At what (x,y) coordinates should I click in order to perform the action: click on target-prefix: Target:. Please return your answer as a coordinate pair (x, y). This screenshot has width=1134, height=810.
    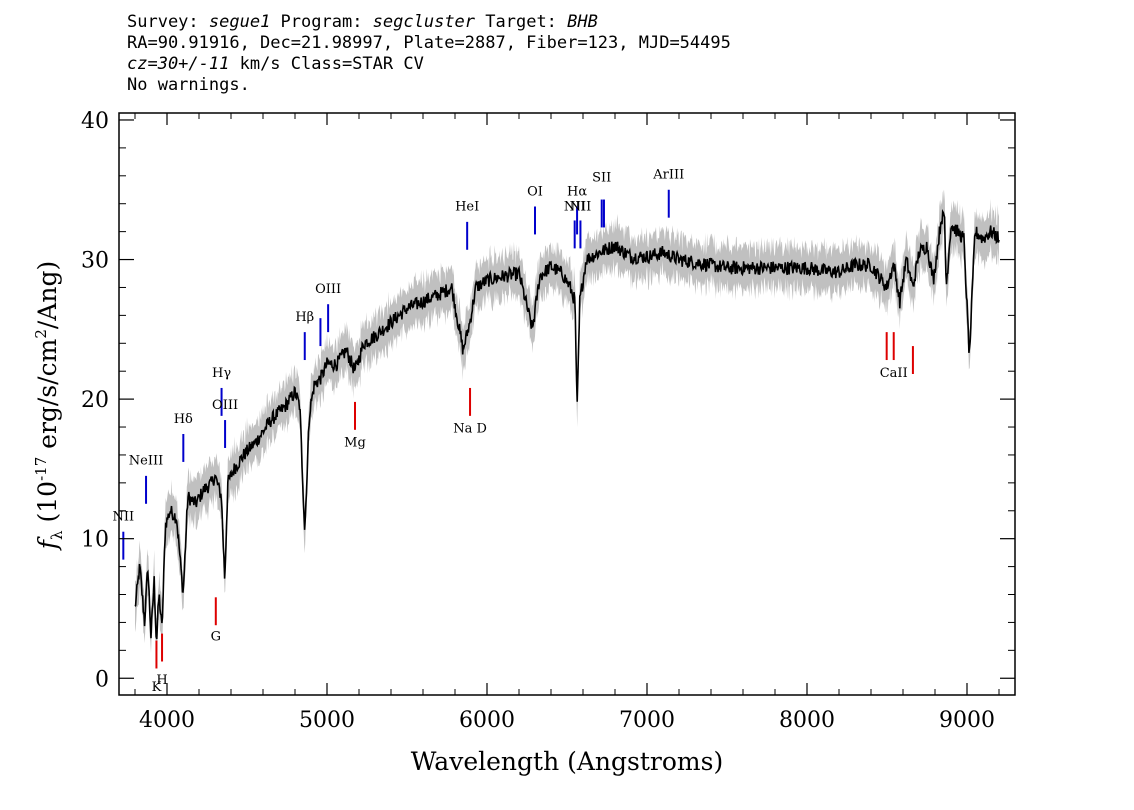
    Looking at the image, I should click on (521, 22).